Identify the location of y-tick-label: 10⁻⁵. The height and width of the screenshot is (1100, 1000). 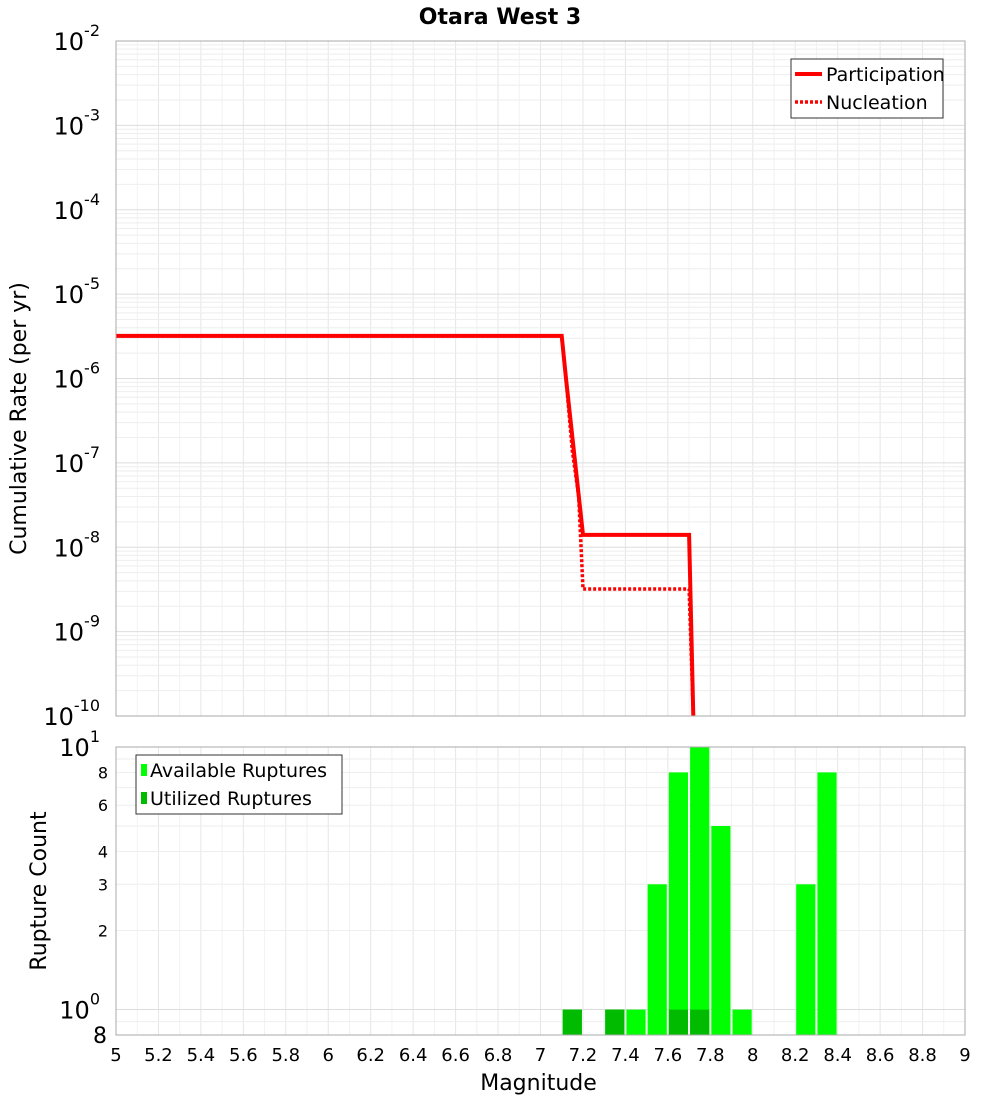
(77, 291).